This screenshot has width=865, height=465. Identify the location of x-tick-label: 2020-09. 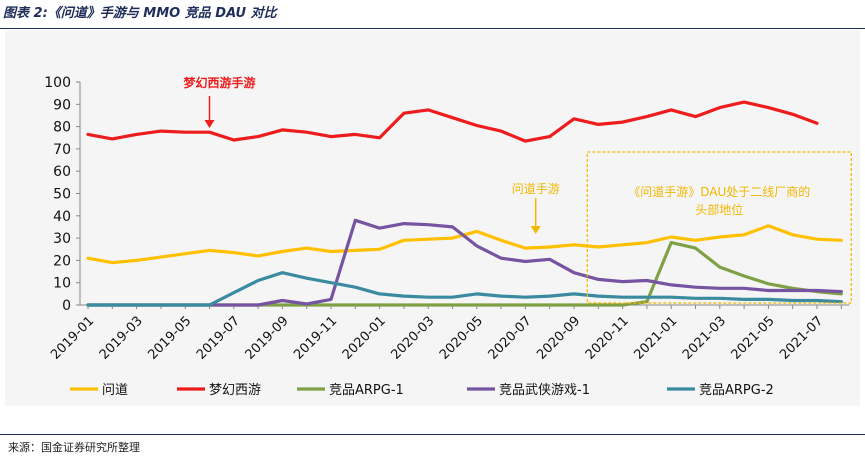
(558, 338).